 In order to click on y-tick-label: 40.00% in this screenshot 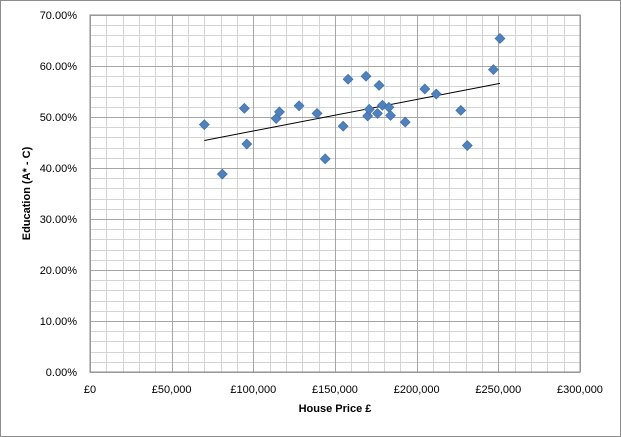, I will do `click(59, 169)`.